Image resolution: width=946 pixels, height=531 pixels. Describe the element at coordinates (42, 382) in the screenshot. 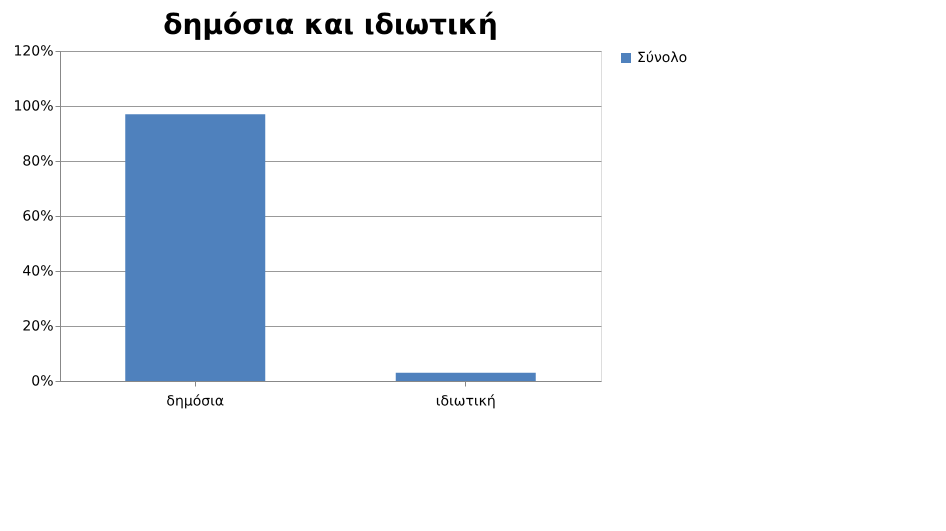

I see `y-tick-label: 0%` at that location.